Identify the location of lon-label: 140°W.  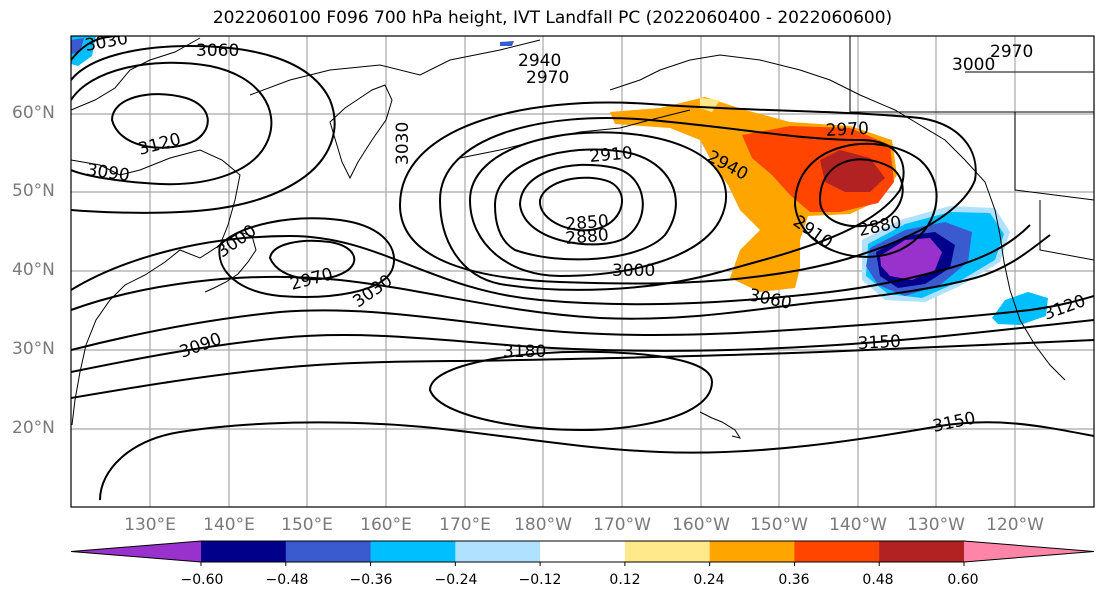
(858, 525).